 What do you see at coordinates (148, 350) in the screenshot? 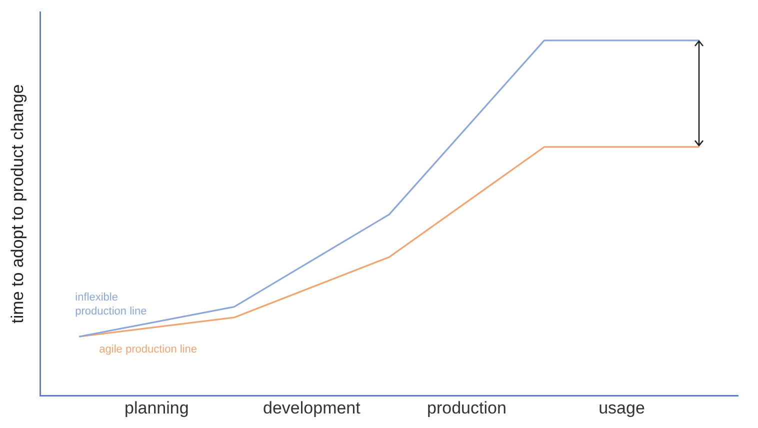
I see `series-label: agile production line` at bounding box center [148, 350].